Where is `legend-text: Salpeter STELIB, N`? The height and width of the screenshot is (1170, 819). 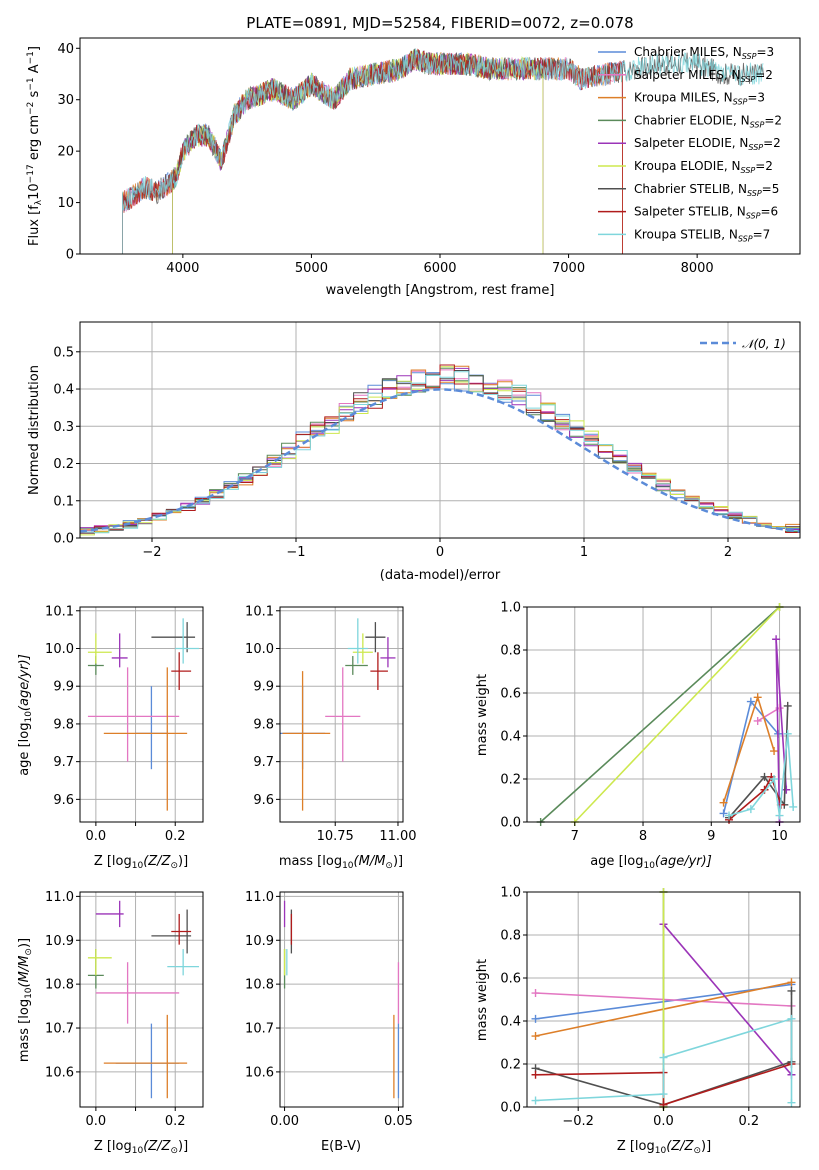
legend-text: Salpeter STELIB, N is located at coordinates (690, 212).